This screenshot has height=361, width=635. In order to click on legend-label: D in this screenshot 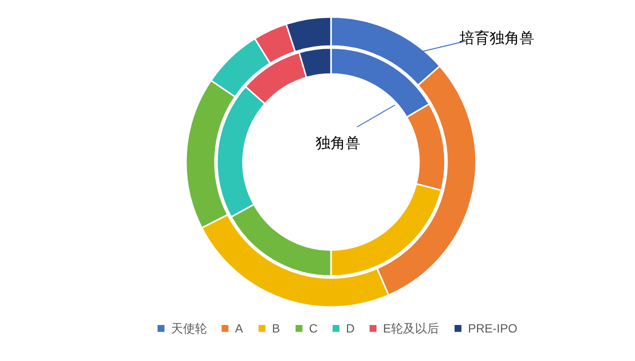, I will do `click(350, 328)`.